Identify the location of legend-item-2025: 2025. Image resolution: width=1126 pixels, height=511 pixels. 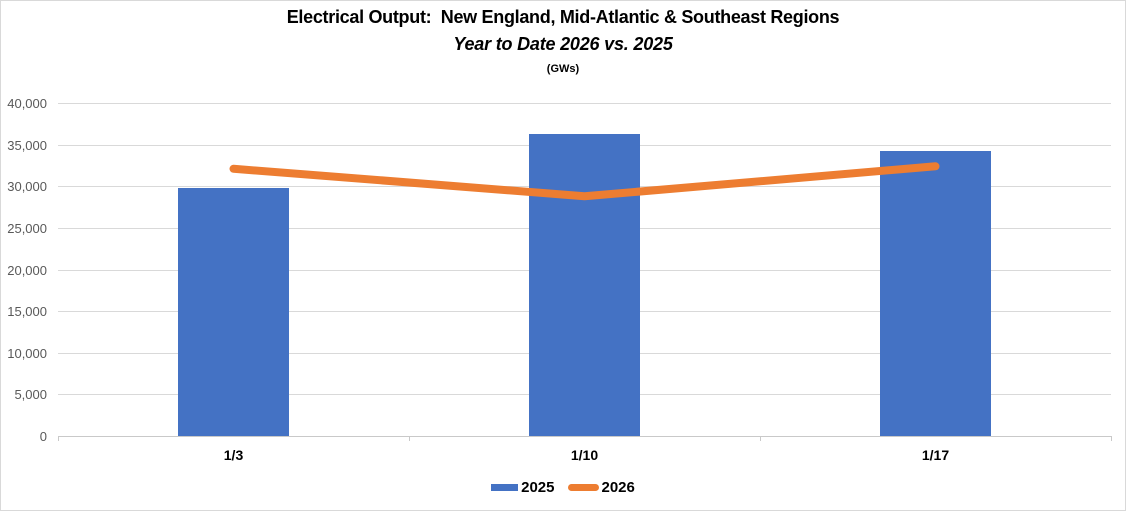
(523, 487).